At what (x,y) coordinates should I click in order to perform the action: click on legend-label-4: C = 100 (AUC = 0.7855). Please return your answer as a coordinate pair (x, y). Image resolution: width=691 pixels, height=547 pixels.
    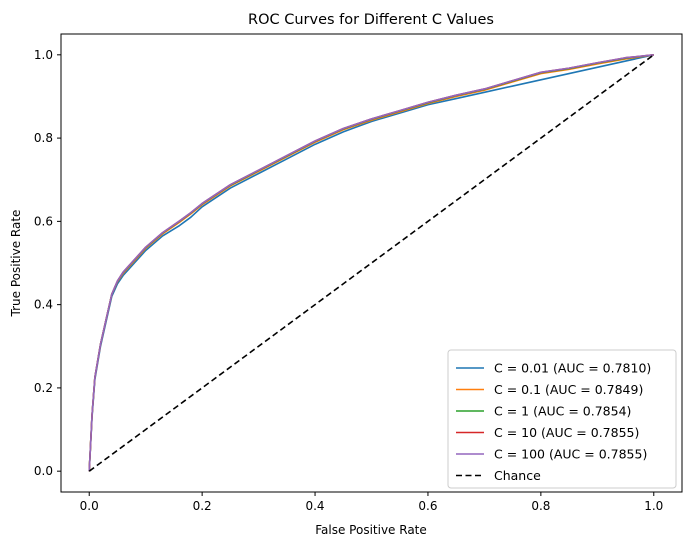
    Looking at the image, I should click on (570, 454).